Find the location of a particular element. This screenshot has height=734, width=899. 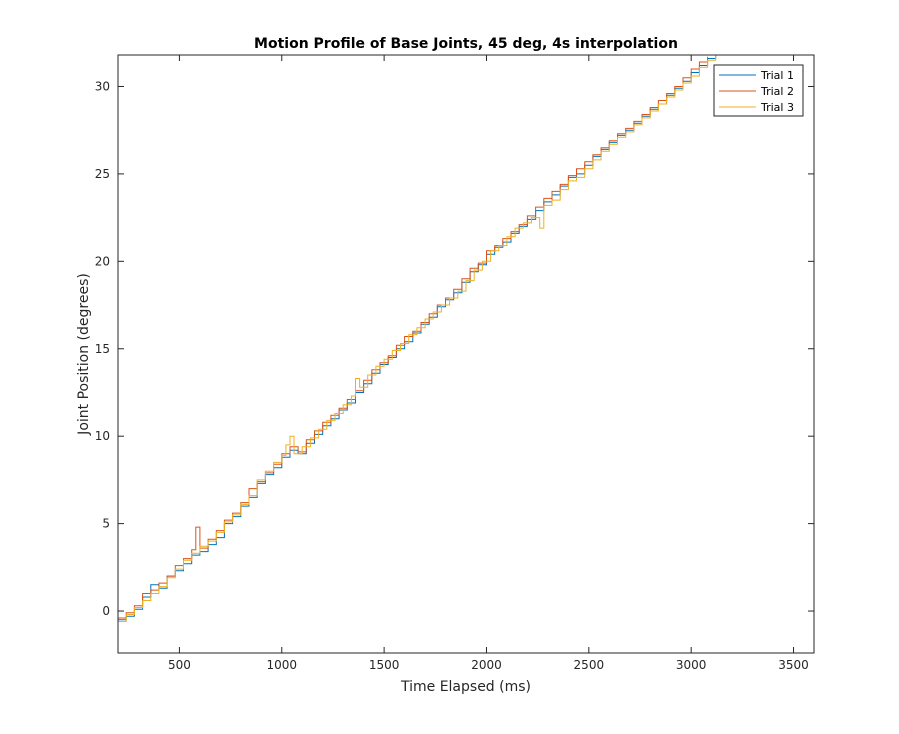

x-tick-label: 1000 is located at coordinates (281, 665).